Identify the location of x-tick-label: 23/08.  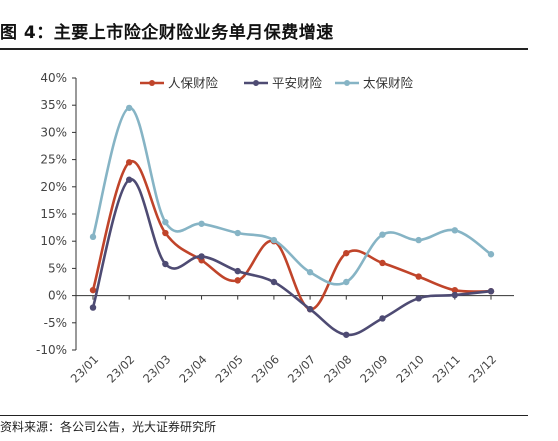
(337, 368).